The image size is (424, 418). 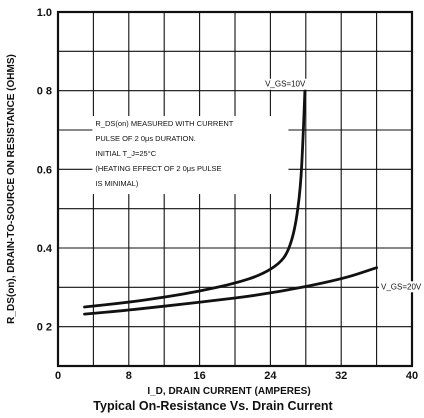 What do you see at coordinates (236, 376) in the screenshot?
I see `x-axis-ticks: 0 8 16 24 32 40` at bounding box center [236, 376].